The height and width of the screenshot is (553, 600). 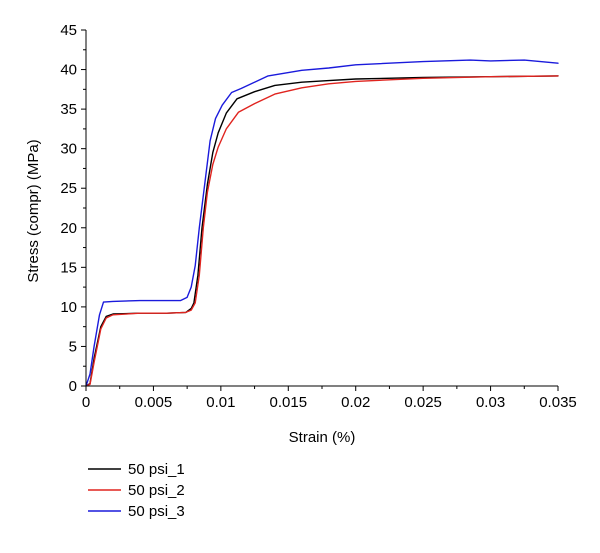 I want to click on x-tick-label: 0.02, so click(x=355, y=402).